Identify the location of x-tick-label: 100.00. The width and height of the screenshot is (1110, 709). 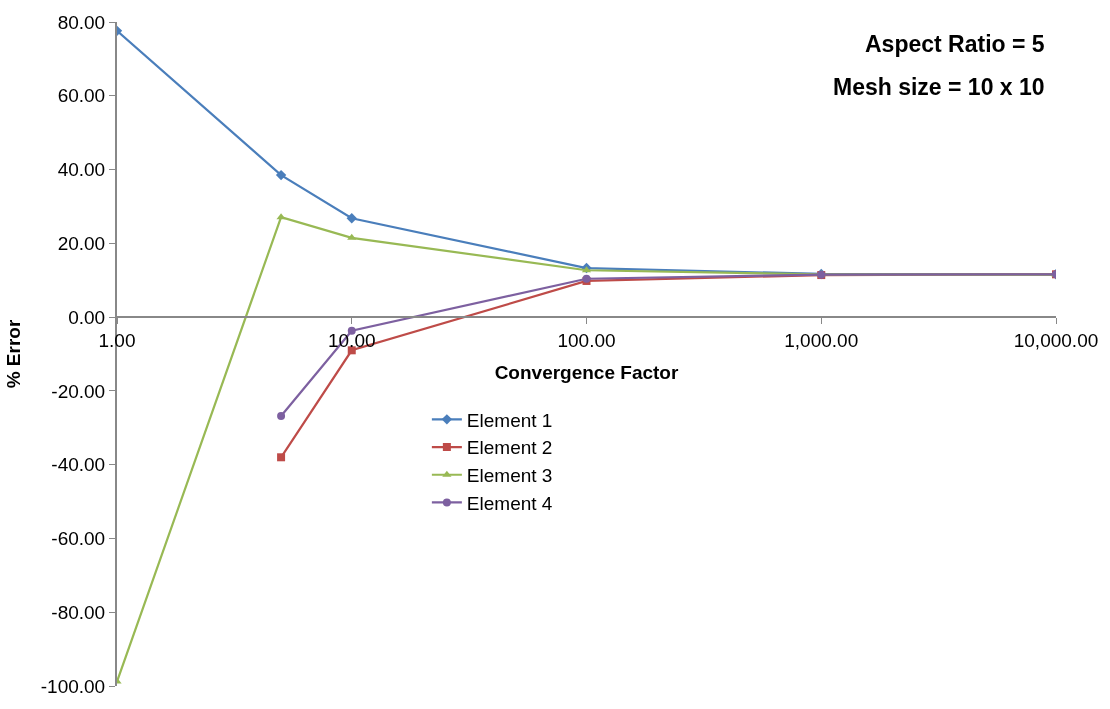
(586, 340).